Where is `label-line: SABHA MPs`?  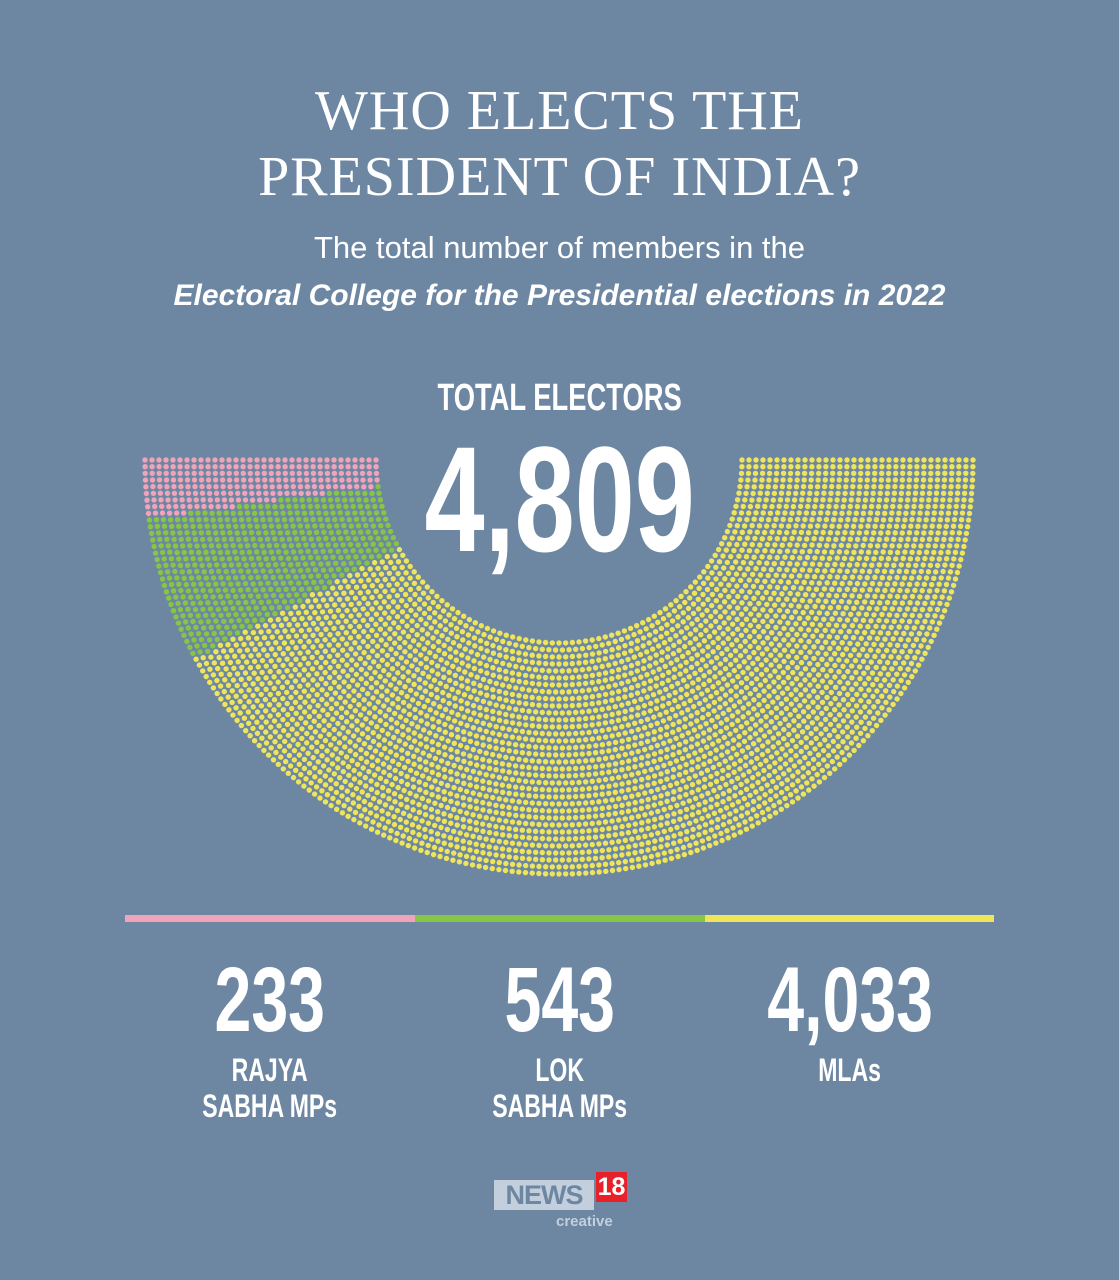 label-line: SABHA MPs is located at coordinates (560, 1106).